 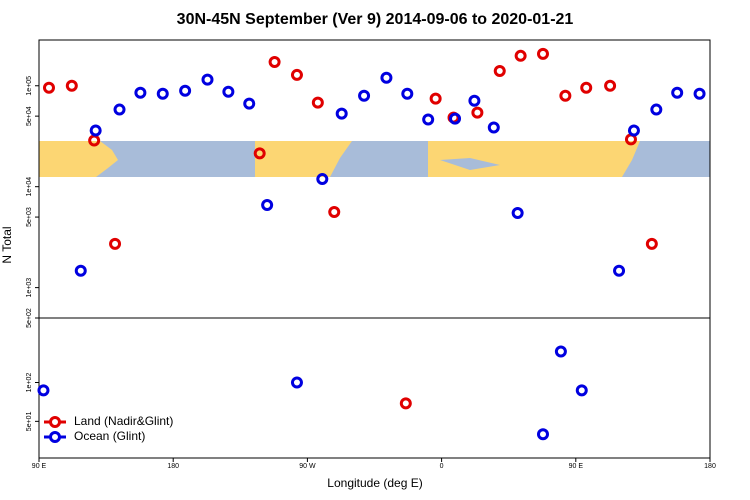 What do you see at coordinates (374, 483) in the screenshot?
I see `x-axis-label: Longitude (deg E)` at bounding box center [374, 483].